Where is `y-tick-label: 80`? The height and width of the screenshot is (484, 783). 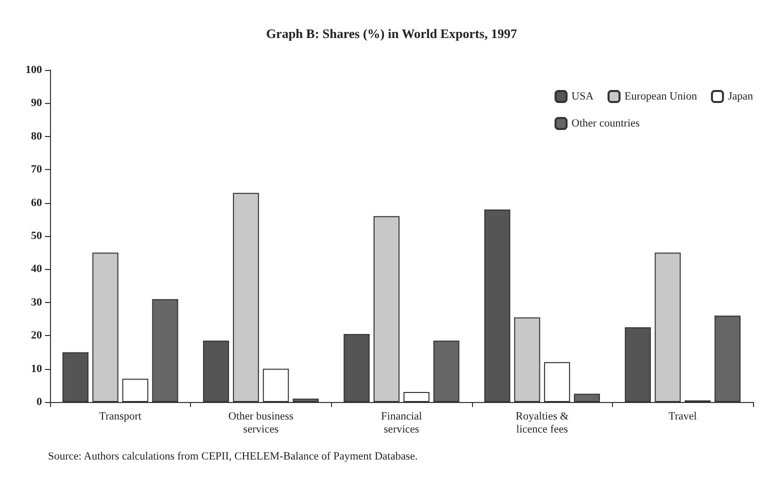 y-tick-label: 80 is located at coordinates (36, 136).